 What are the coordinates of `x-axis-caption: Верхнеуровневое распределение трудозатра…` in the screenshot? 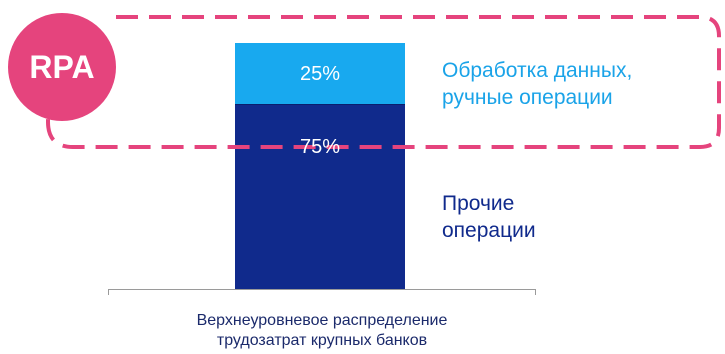 It's located at (322, 331).